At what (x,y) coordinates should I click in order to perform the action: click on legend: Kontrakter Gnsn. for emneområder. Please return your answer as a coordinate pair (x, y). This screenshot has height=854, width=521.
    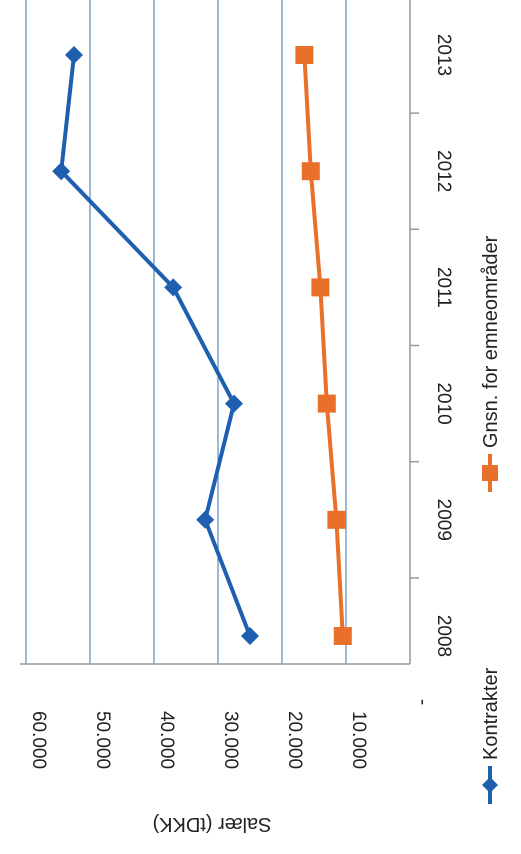
    Looking at the image, I should click on (491, 519).